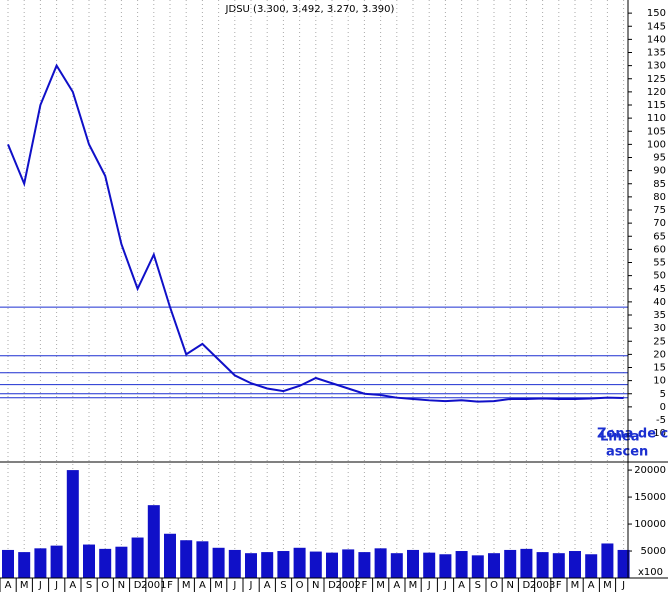  What do you see at coordinates (659, 276) in the screenshot?
I see `y-tick-label: 50` at bounding box center [659, 276].